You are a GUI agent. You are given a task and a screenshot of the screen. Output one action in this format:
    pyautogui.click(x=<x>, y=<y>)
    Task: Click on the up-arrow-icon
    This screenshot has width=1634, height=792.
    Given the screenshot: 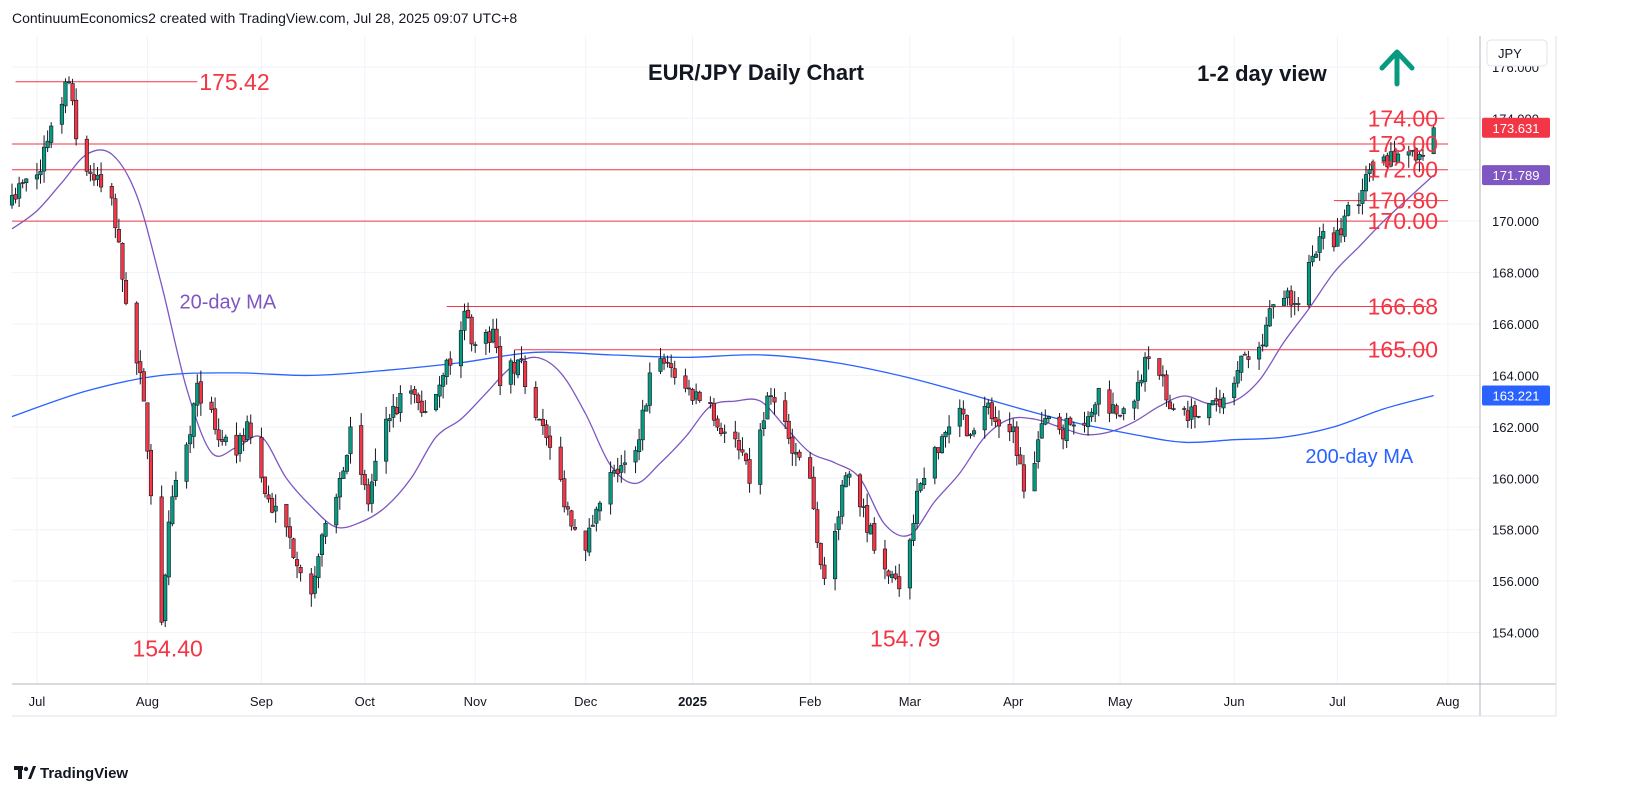 What is the action you would take?
    pyautogui.click(x=1397, y=68)
    